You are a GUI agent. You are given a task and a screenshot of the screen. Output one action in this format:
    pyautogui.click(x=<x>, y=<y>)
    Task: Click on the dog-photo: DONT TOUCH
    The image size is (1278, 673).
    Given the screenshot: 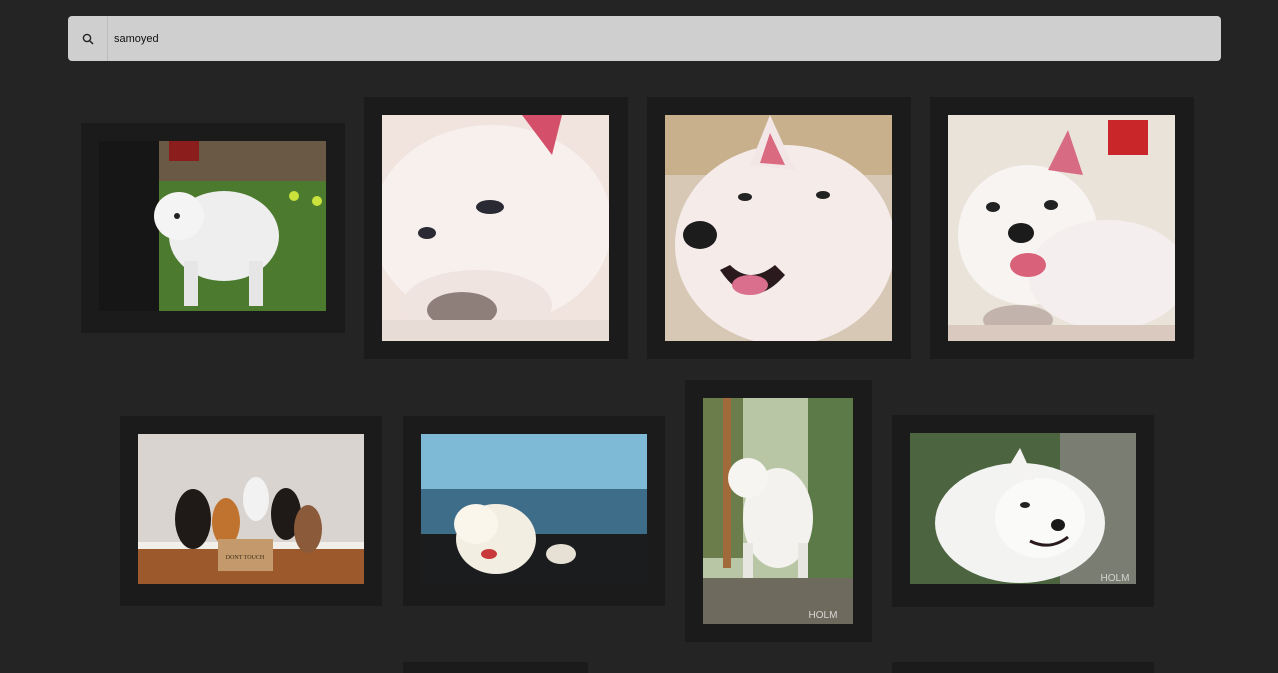 What is the action you would take?
    pyautogui.click(x=251, y=509)
    